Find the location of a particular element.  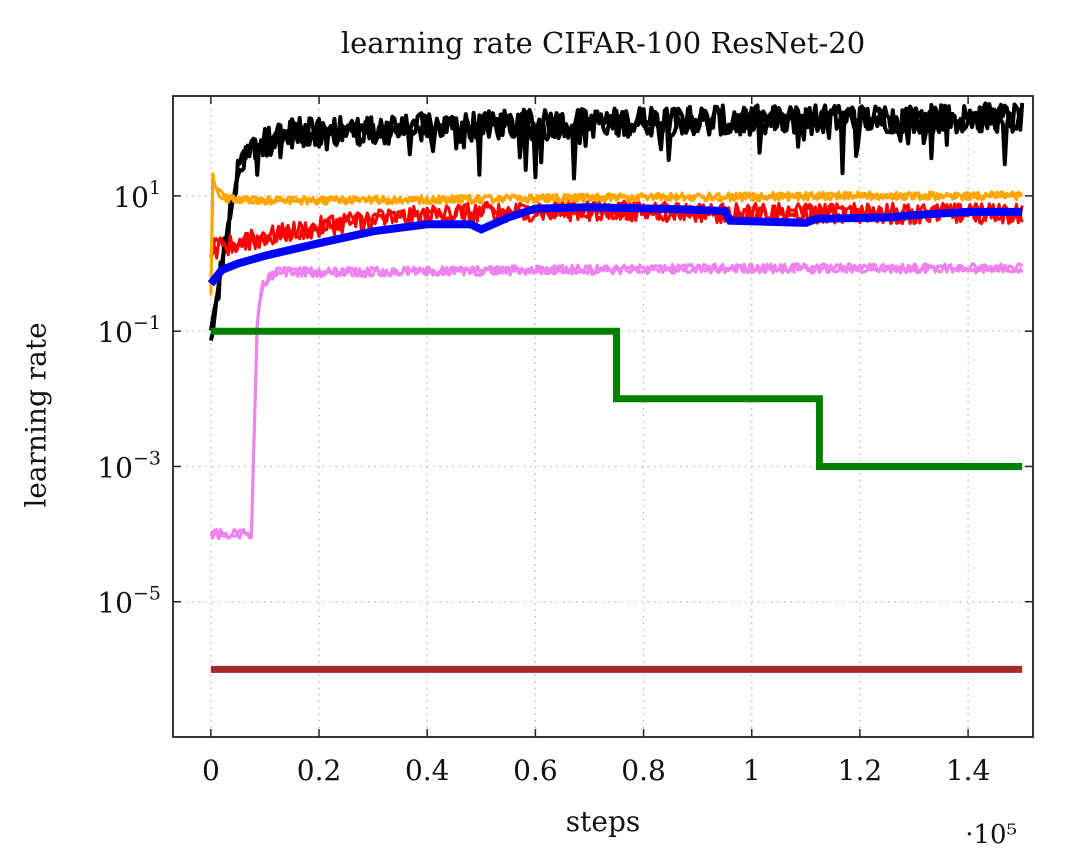

y-tick-label: 10⁻⁵ is located at coordinates (129, 601).